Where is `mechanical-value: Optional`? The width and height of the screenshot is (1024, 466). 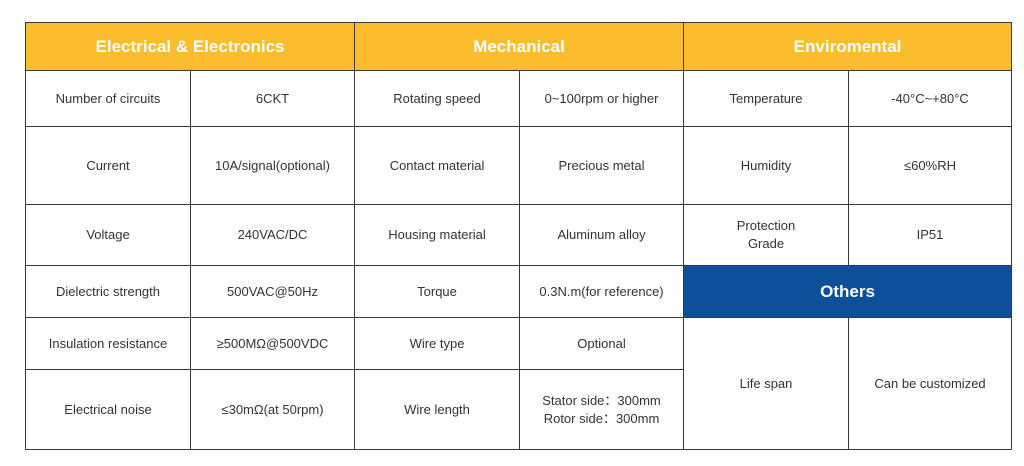 mechanical-value: Optional is located at coordinates (602, 343).